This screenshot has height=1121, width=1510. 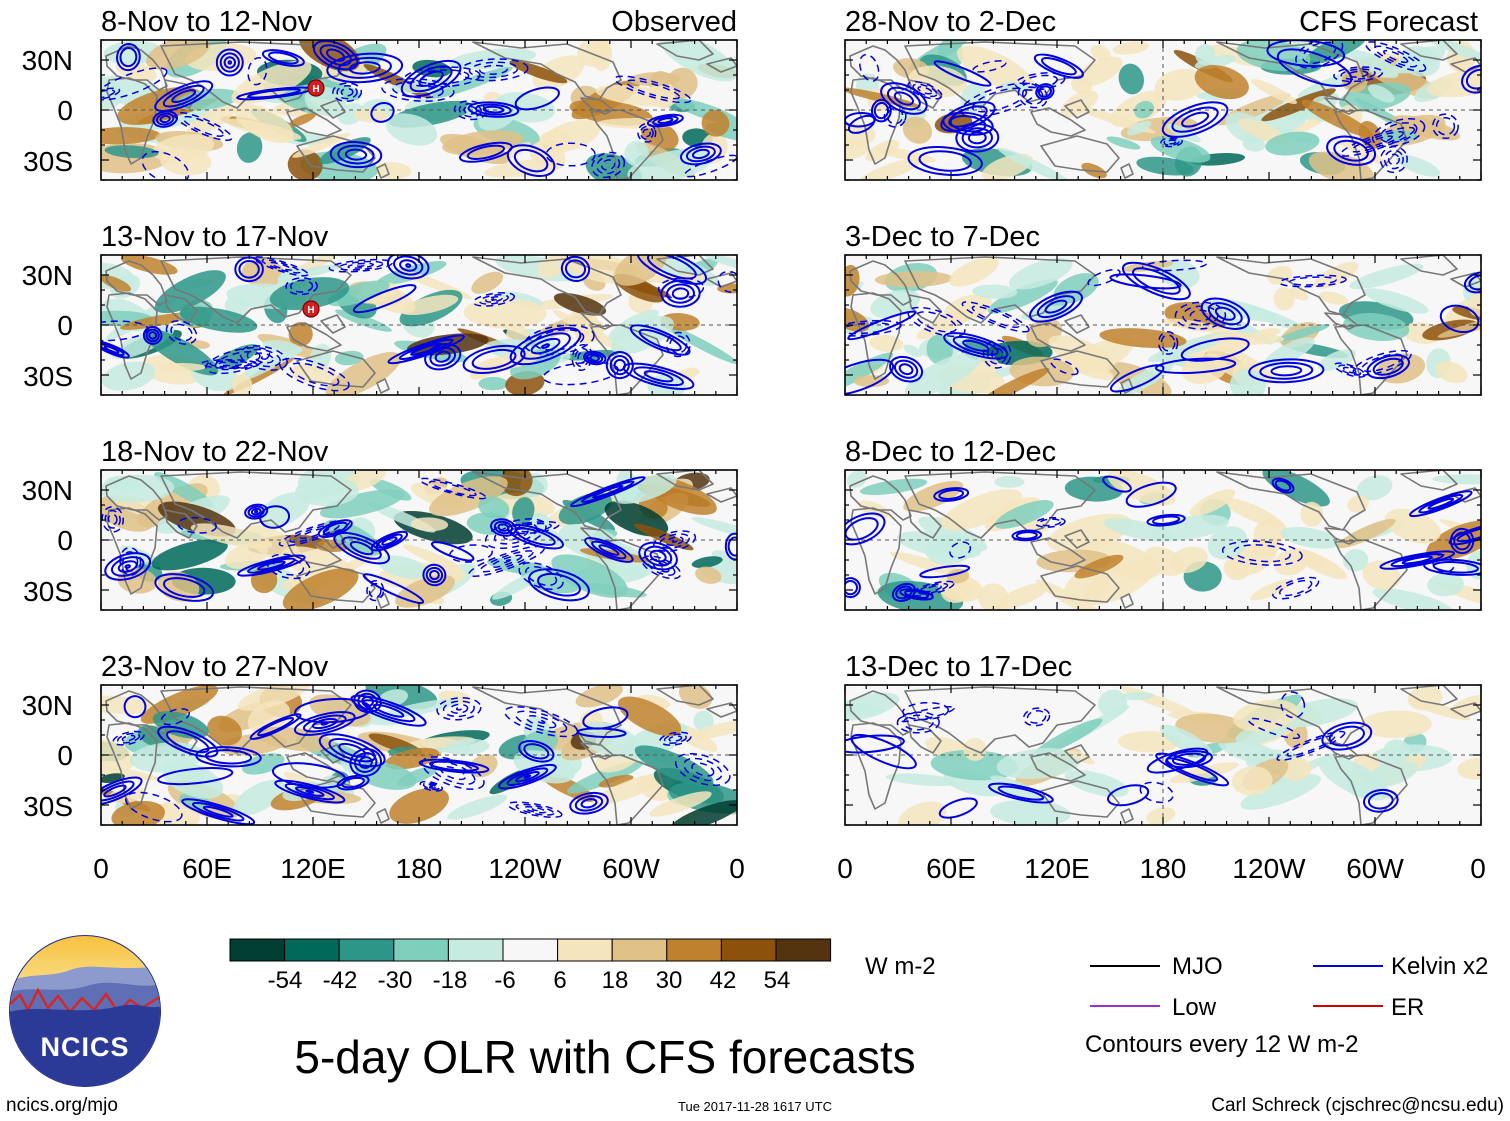 I want to click on panel-title-obs-1: 8-Nov to 12-Nov, so click(x=207, y=22).